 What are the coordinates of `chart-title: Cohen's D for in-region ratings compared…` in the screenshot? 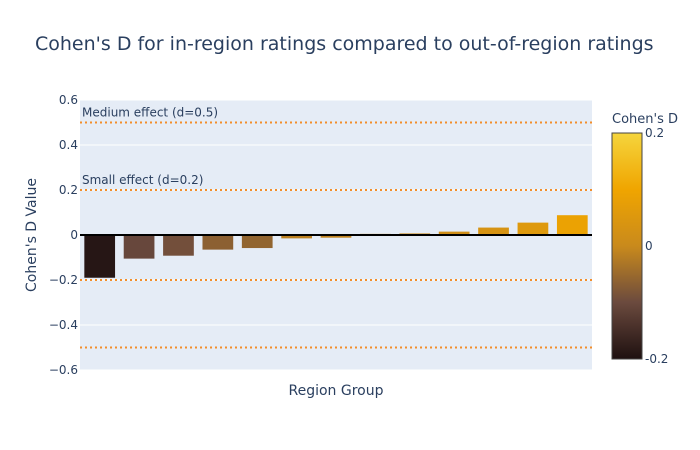 It's located at (344, 44).